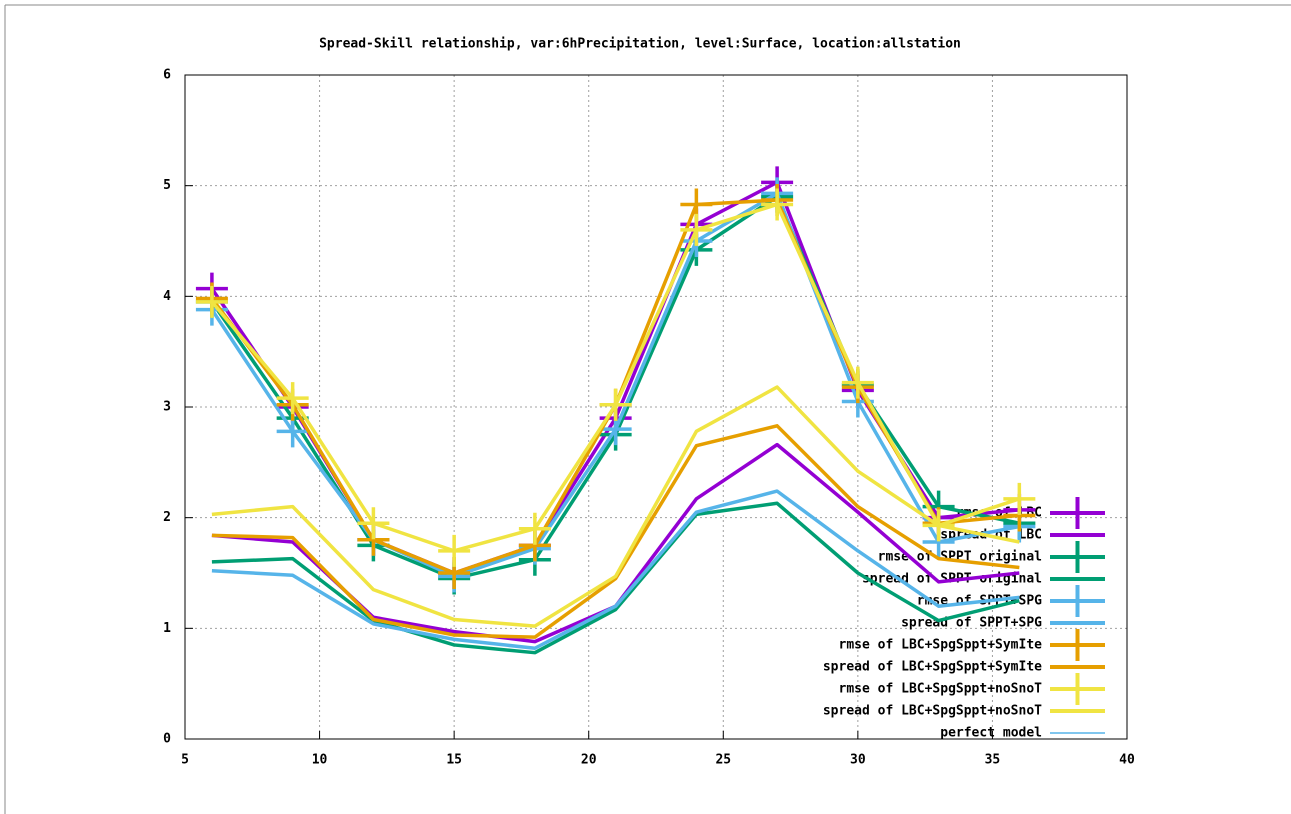 The width and height of the screenshot is (1291, 814). Describe the element at coordinates (858, 760) in the screenshot. I see `x-tick-label: 30` at that location.